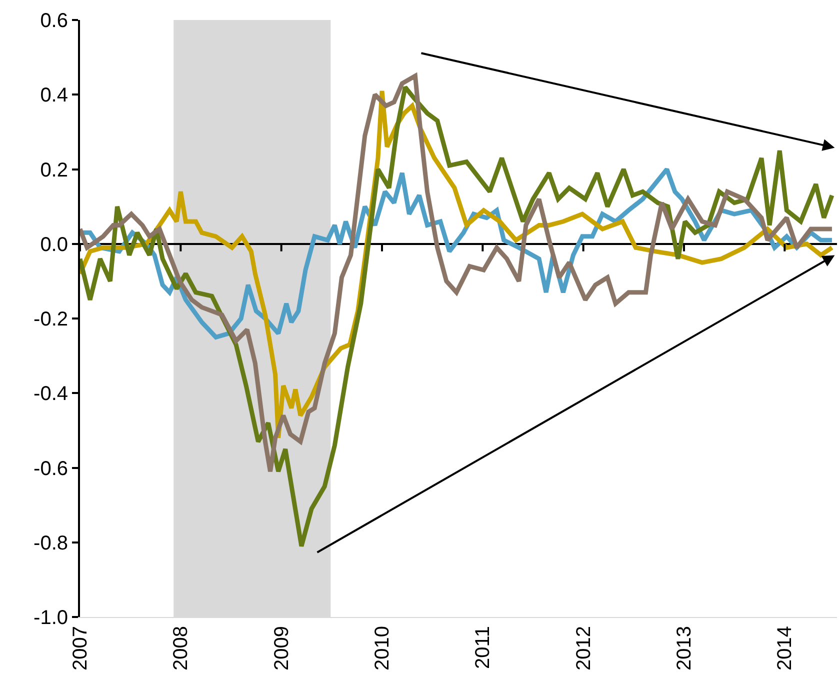 The width and height of the screenshot is (839, 694). Describe the element at coordinates (54, 245) in the screenshot. I see `y-tick-label: 0.0` at that location.